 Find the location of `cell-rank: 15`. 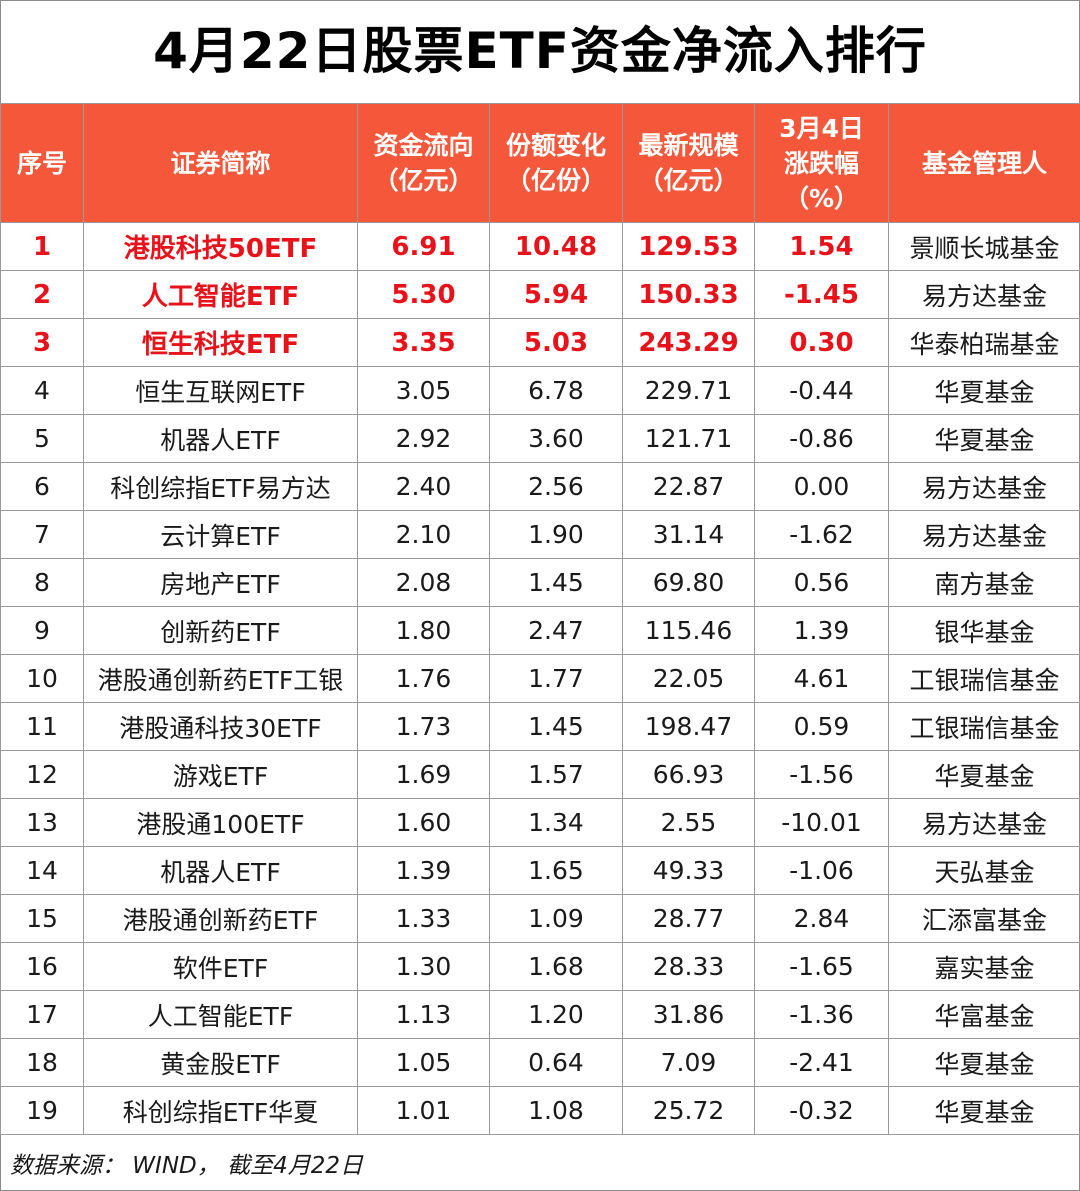

cell-rank: 15 is located at coordinates (42, 918).